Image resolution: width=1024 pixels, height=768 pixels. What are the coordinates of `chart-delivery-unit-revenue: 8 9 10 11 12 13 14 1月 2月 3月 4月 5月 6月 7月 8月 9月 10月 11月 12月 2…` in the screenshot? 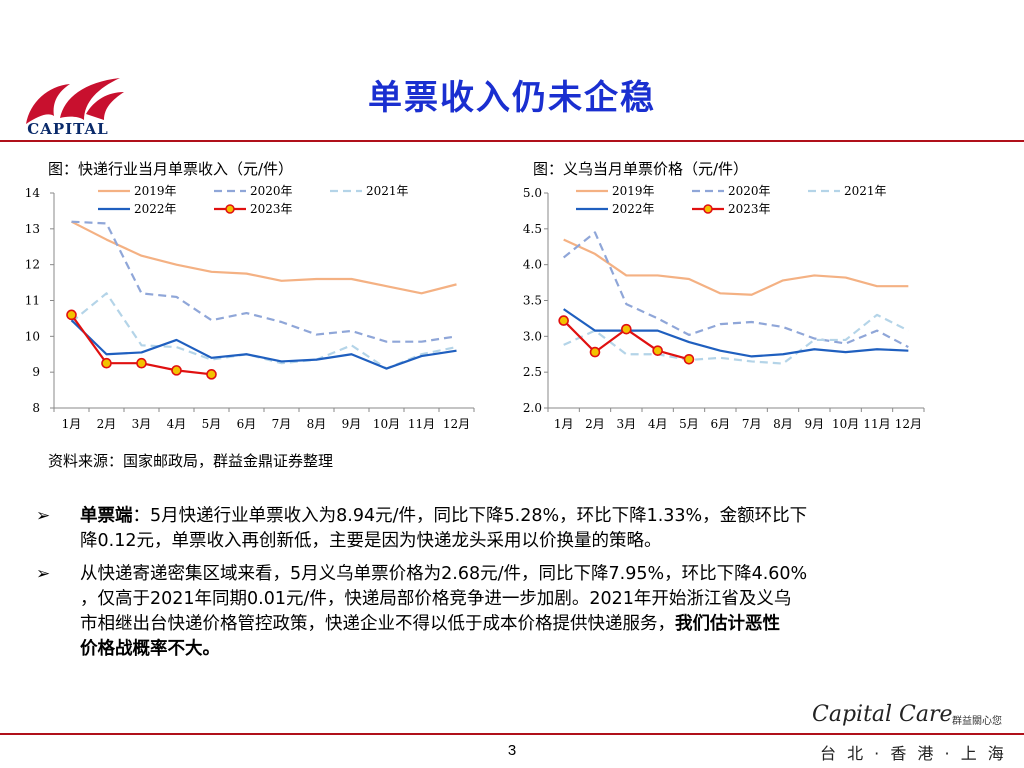 It's located at (250, 307).